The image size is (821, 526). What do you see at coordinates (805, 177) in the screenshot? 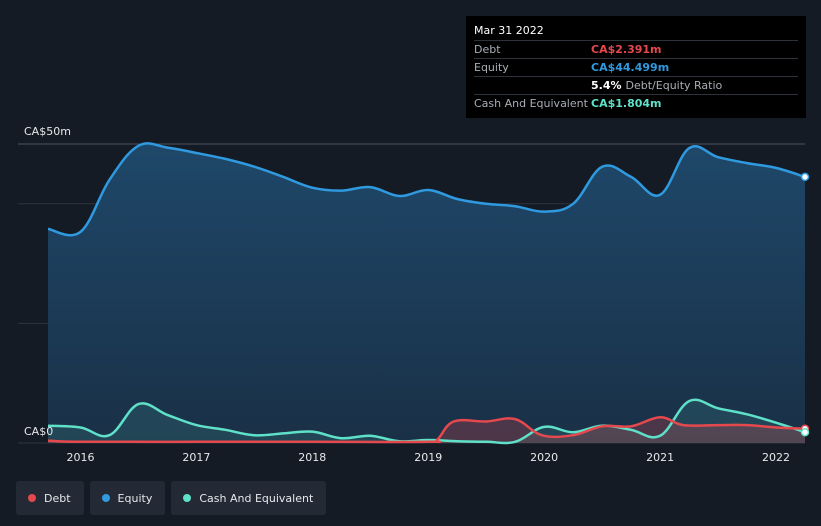
I see `end-marker-equity` at bounding box center [805, 177].